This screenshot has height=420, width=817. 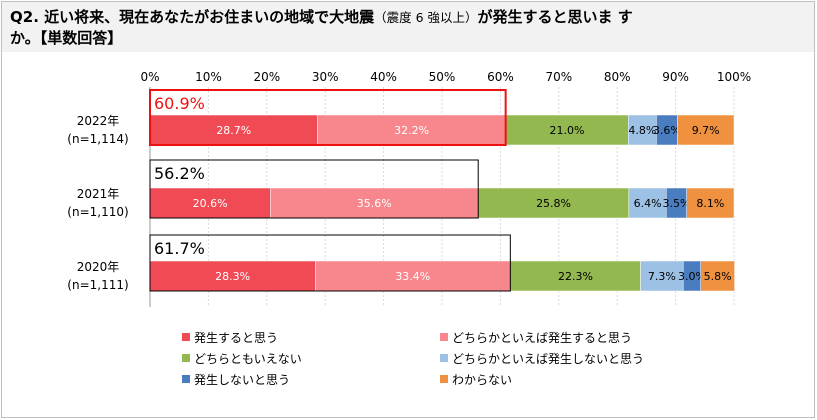 I want to click on data-label: 7.3%, so click(x=662, y=276).